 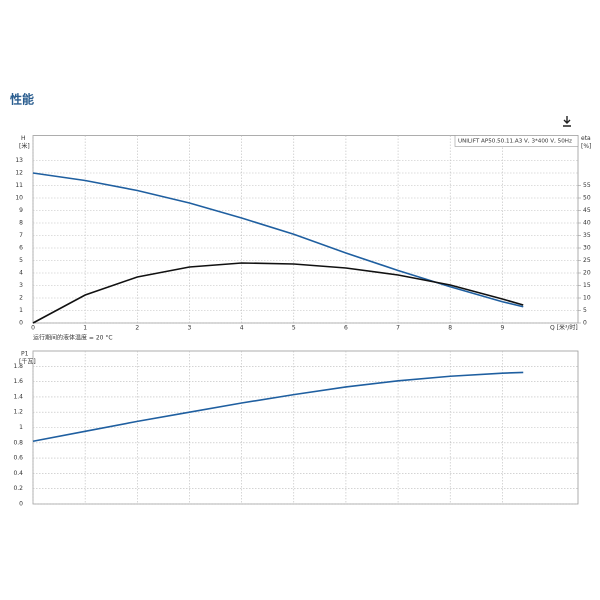 I want to click on y2-tick-label: 30, so click(x=587, y=248).